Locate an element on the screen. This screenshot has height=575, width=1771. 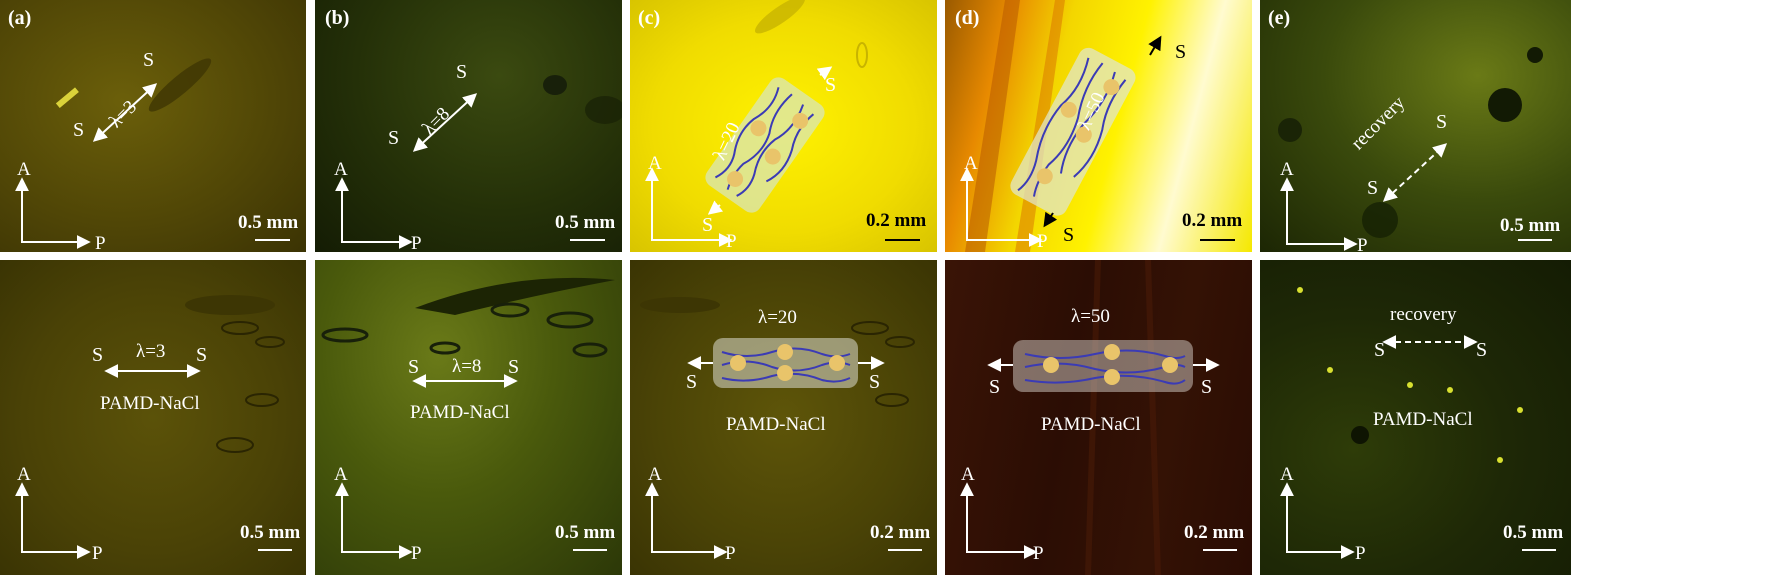
lambda-label: λ=50 is located at coordinates (1090, 316).